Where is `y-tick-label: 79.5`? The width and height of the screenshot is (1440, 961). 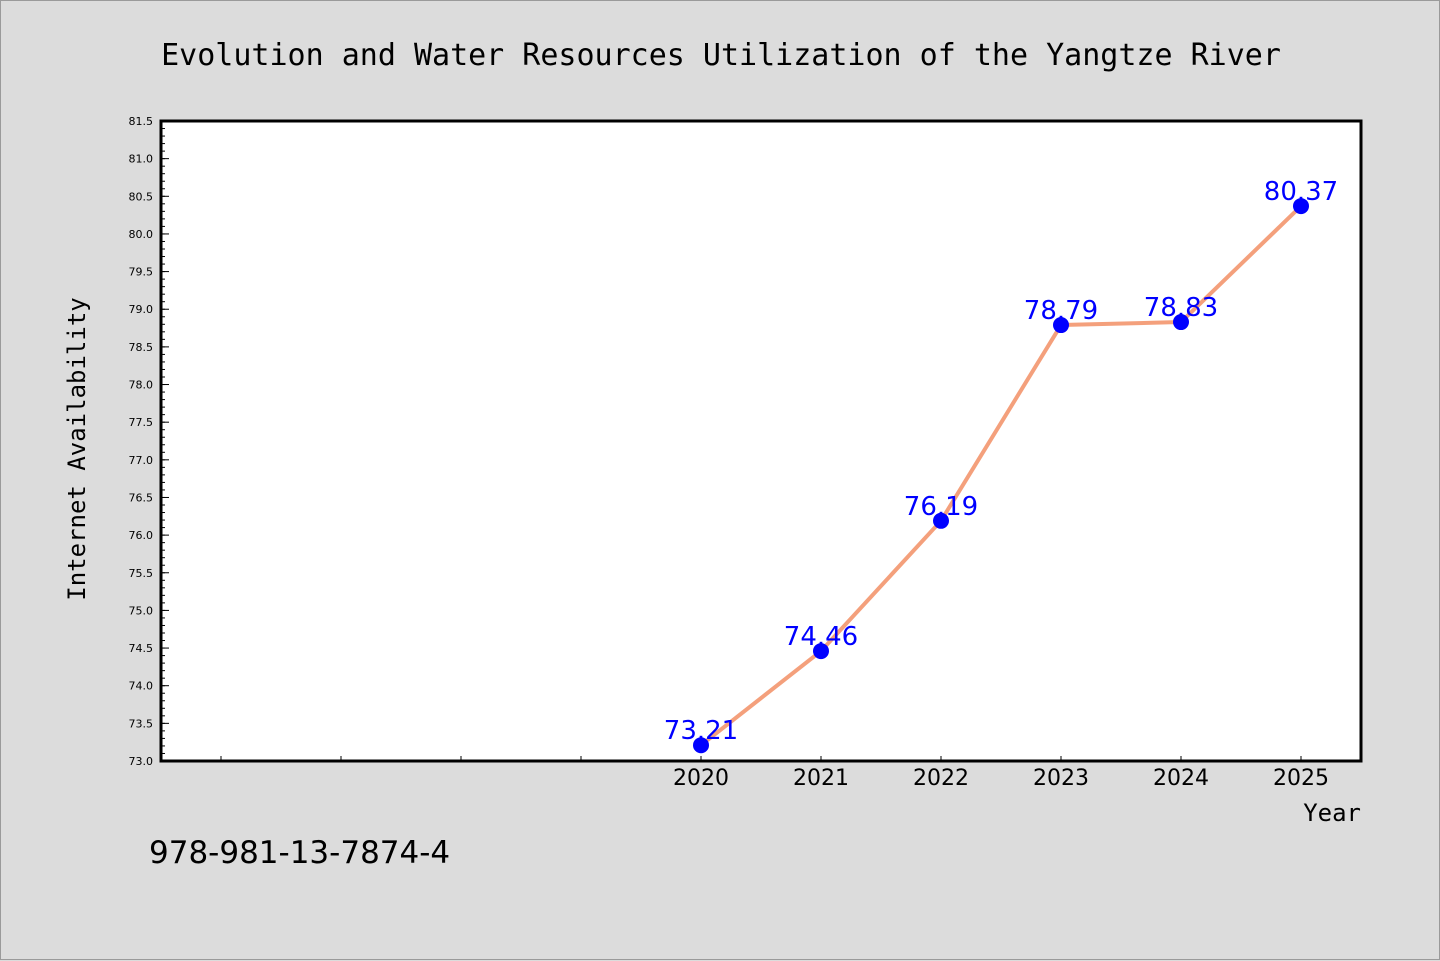 y-tick-label: 79.5 is located at coordinates (141, 272).